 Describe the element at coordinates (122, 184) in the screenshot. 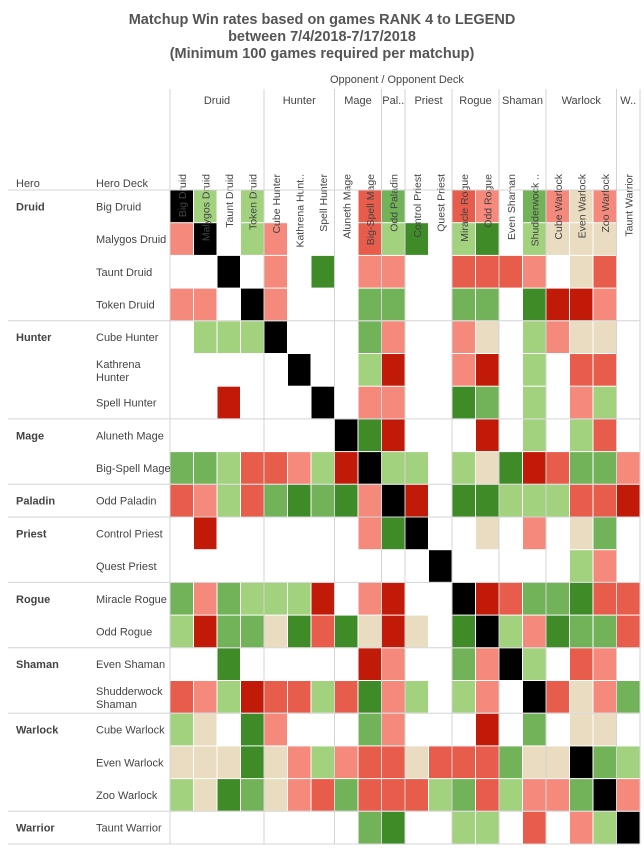

I see `hero-deck-column-header: Hero Deck` at that location.